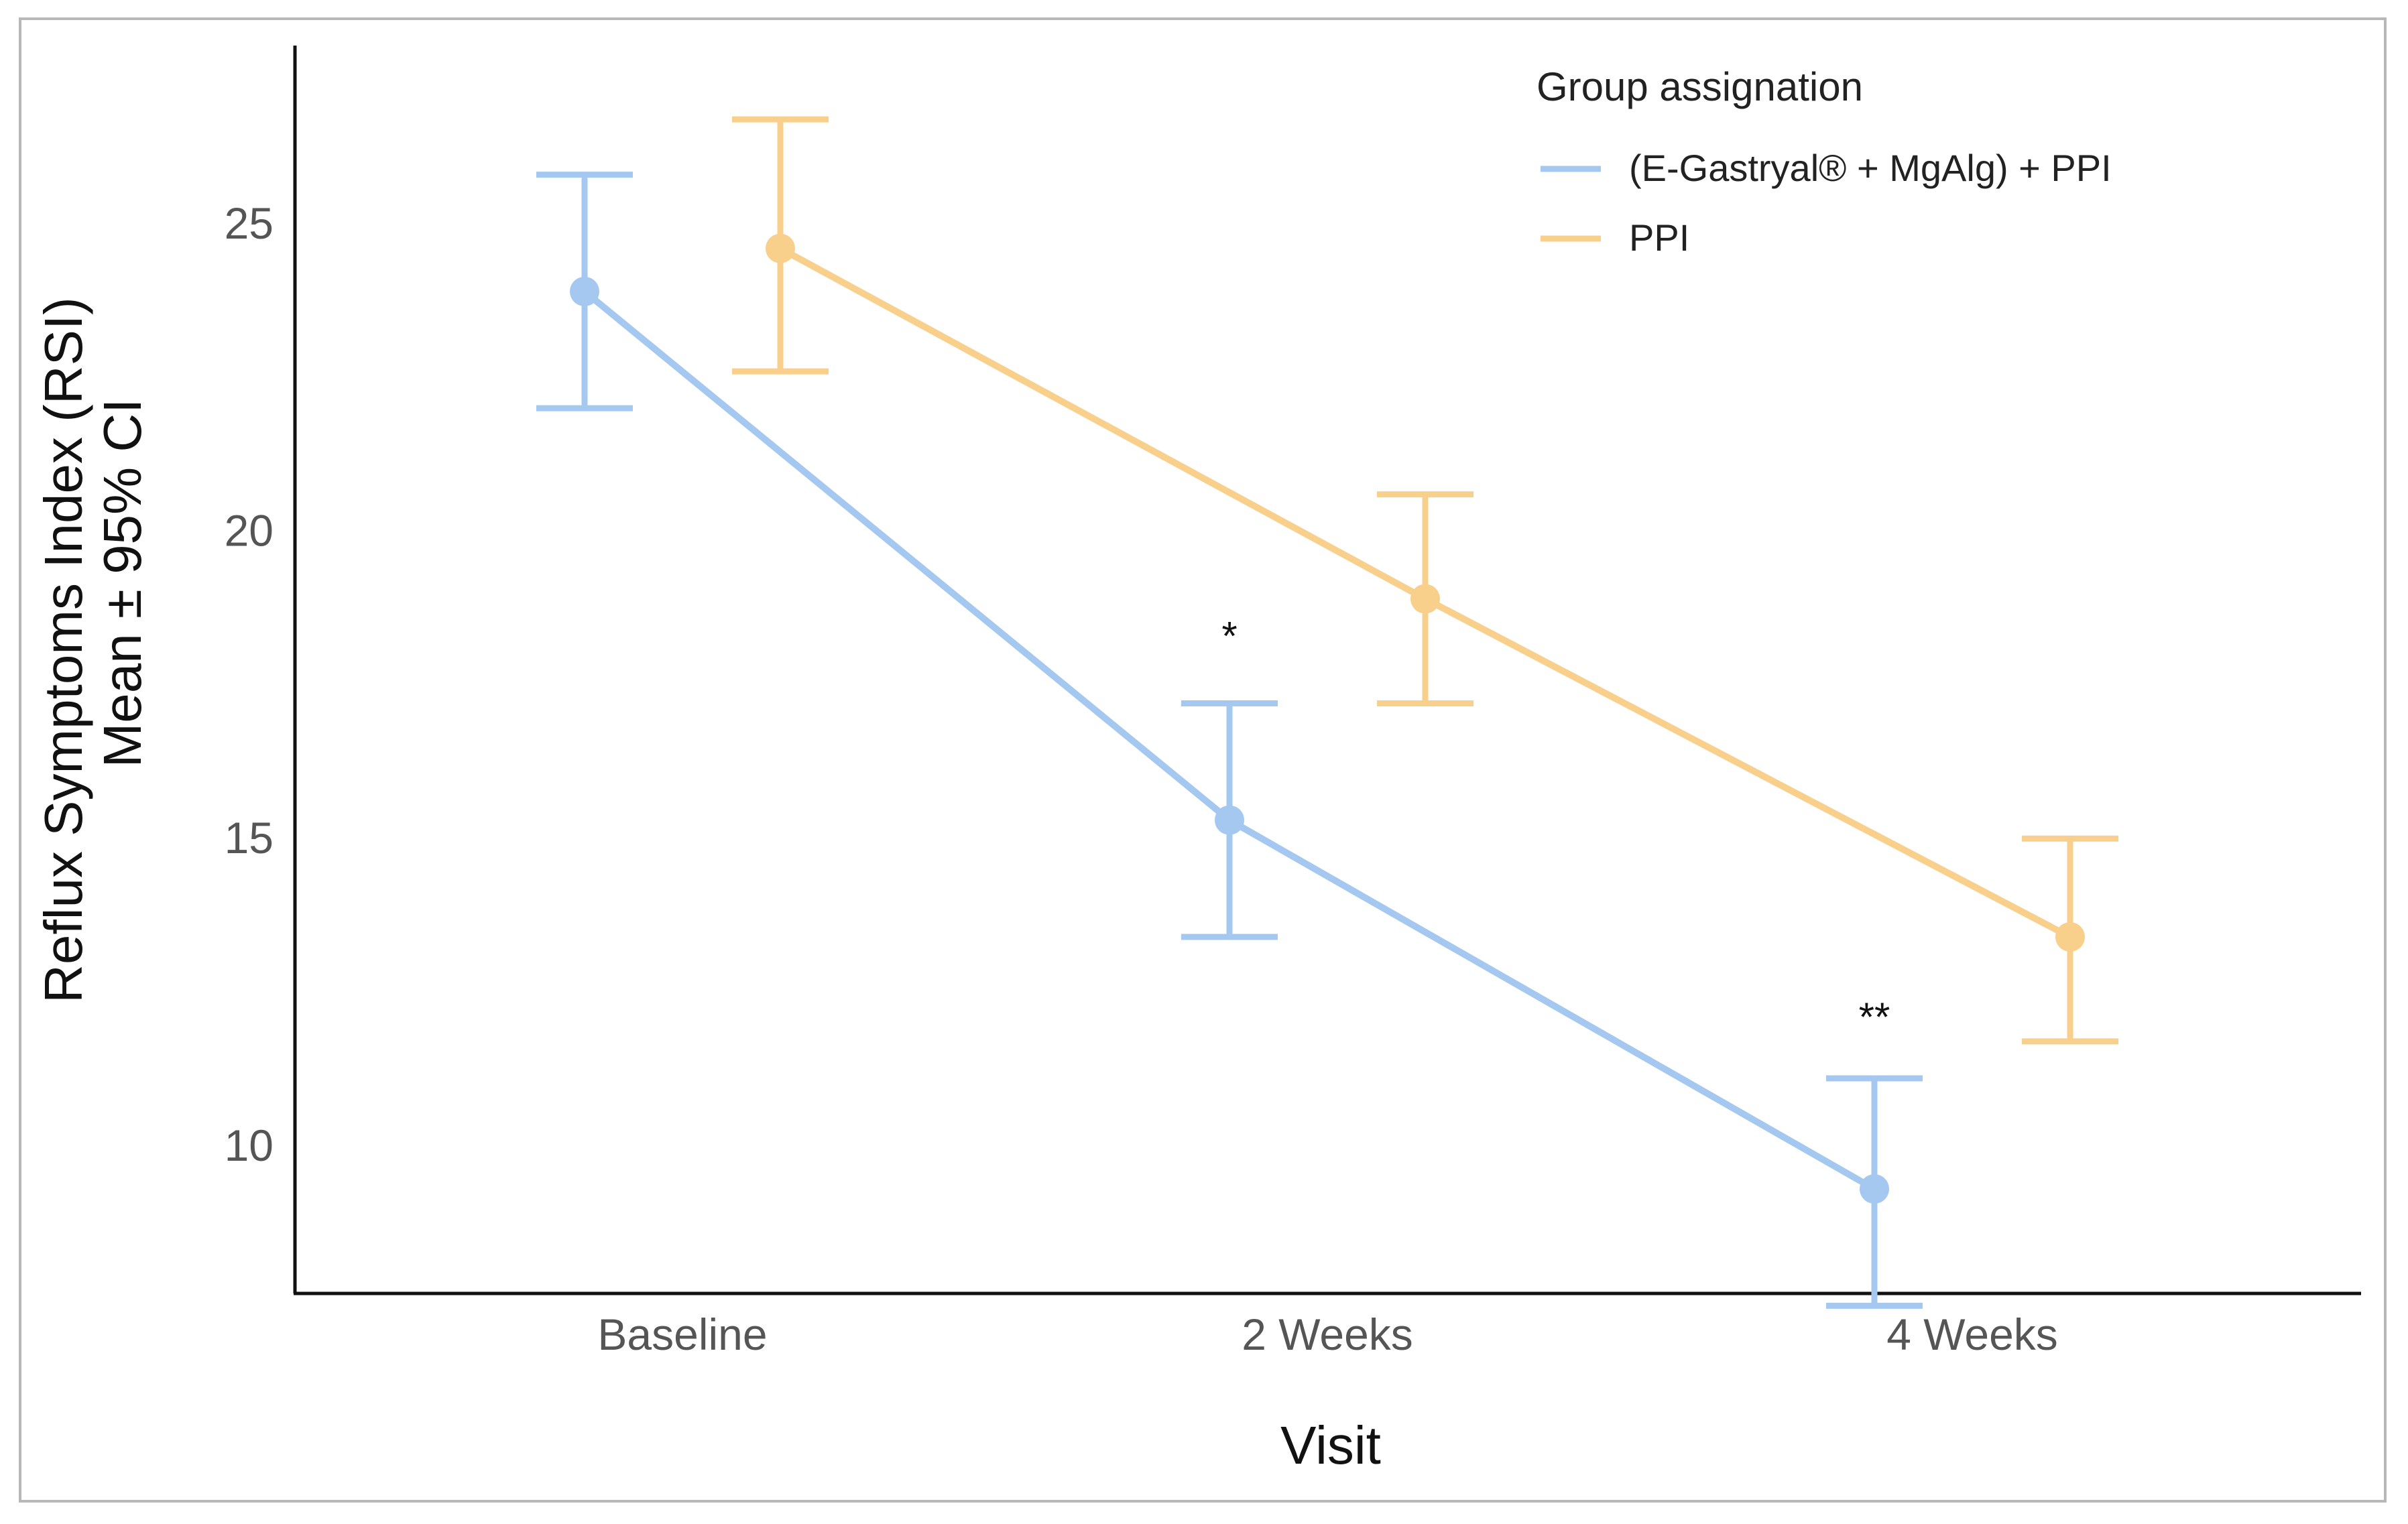  I want to click on y-tick-label: 25, so click(249, 223).